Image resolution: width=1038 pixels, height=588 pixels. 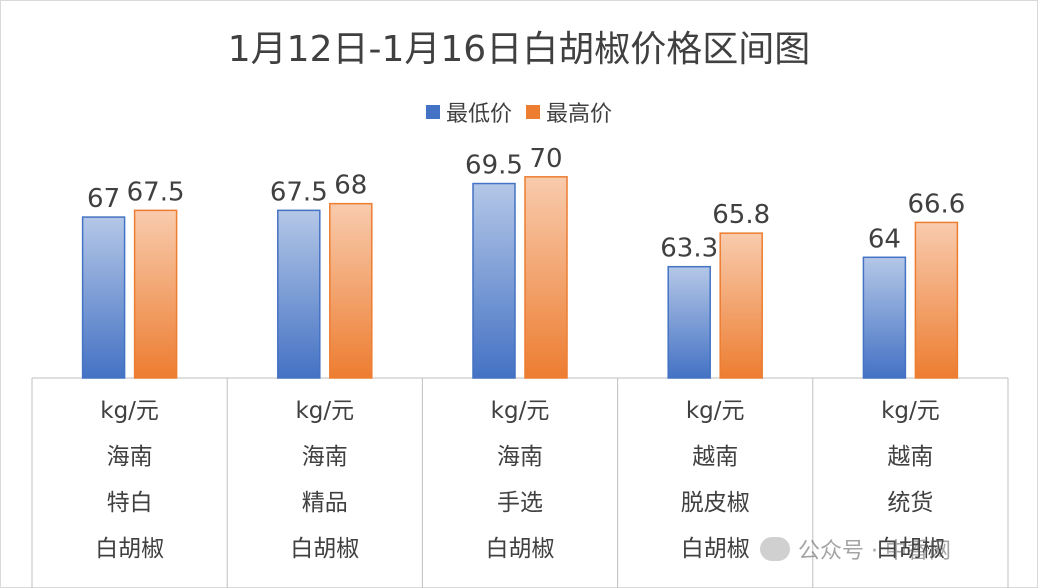 What do you see at coordinates (579, 114) in the screenshot?
I see `legend-label-max: 最高价` at bounding box center [579, 114].